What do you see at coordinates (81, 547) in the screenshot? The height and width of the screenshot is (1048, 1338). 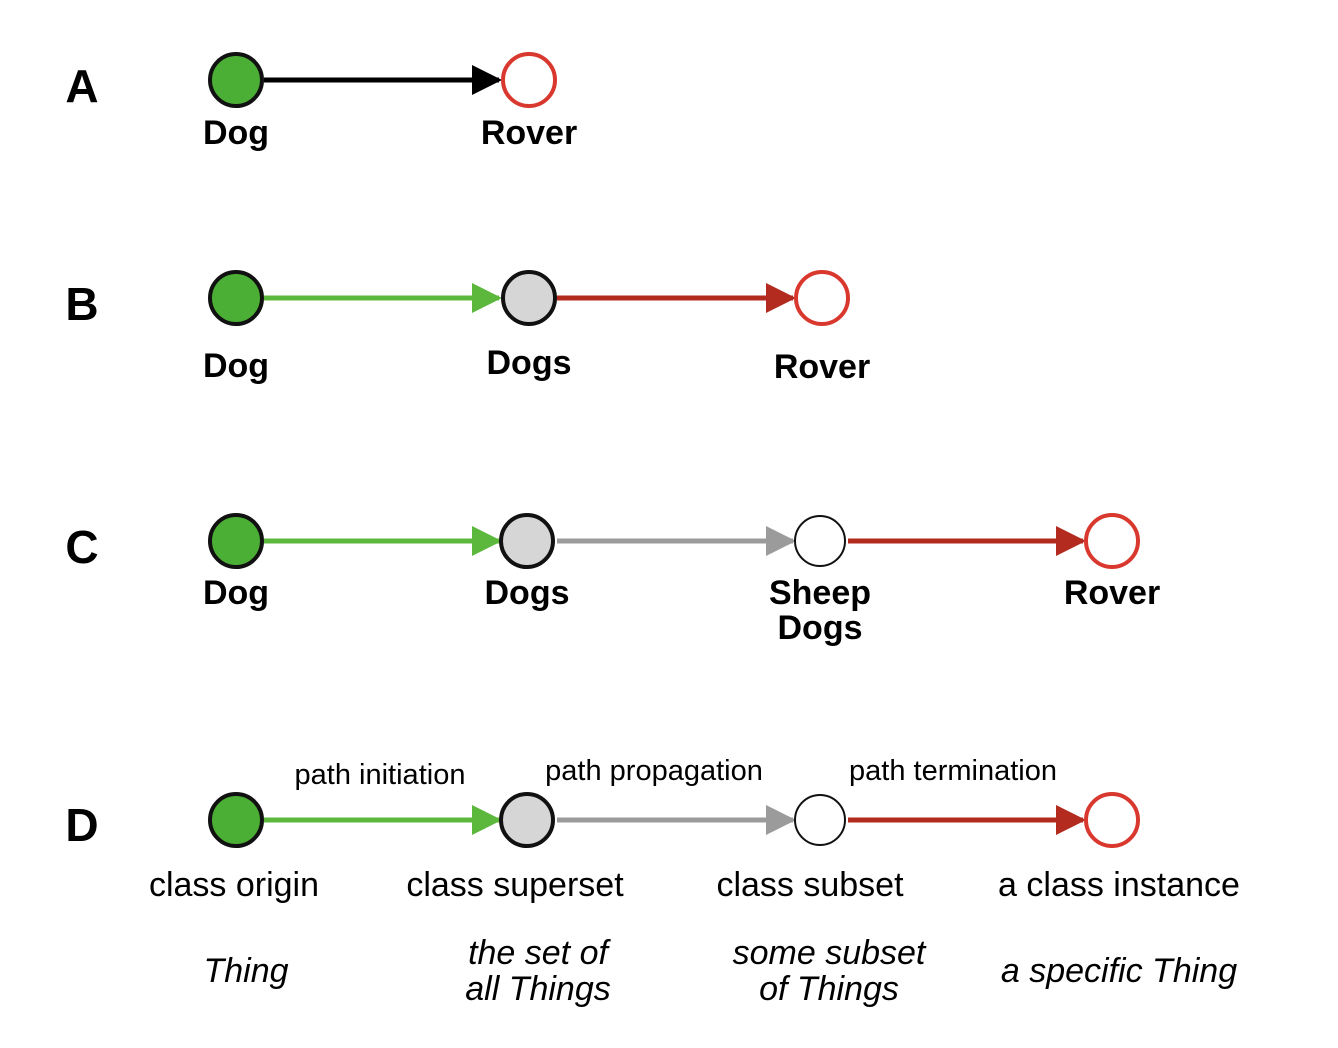 I see `row-c-label: C` at bounding box center [81, 547].